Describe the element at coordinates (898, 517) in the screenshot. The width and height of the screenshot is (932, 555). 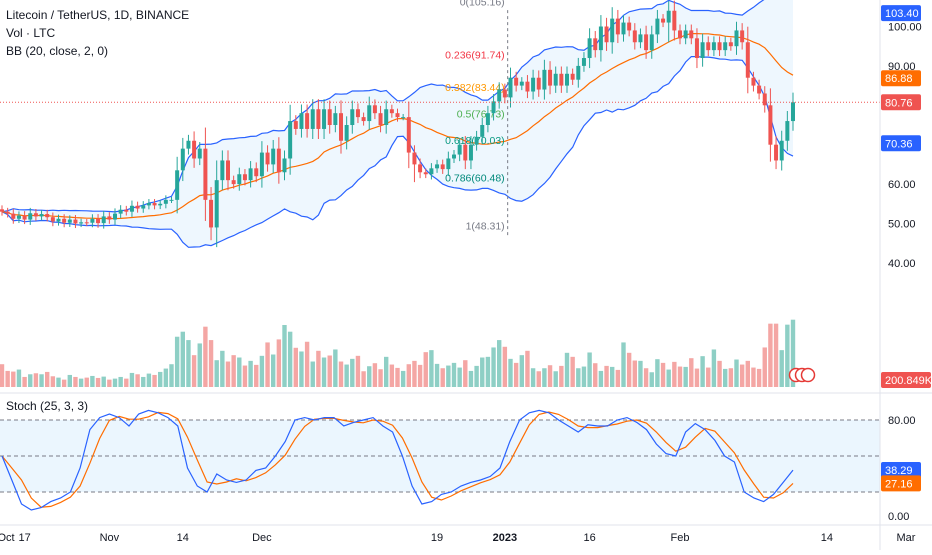
I see `stoch-tick-label: 0.00` at that location.